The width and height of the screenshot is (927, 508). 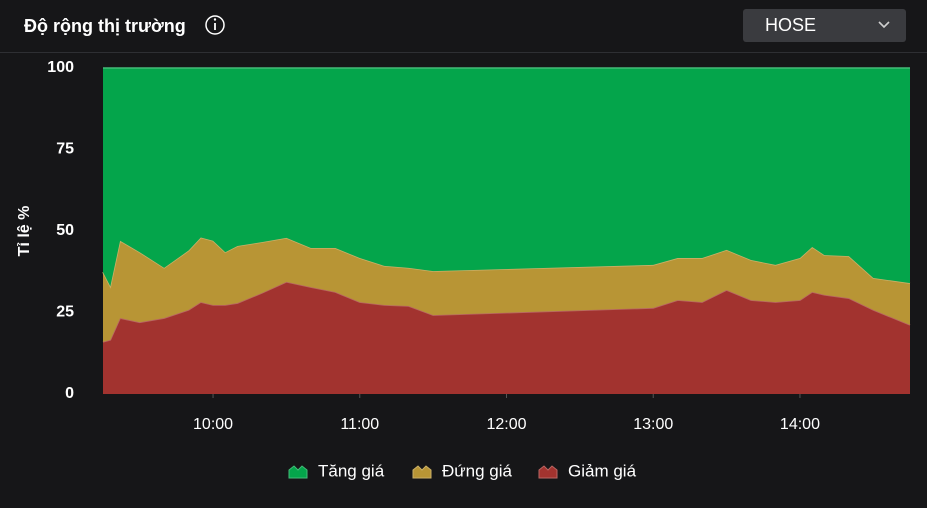 I want to click on x-tick-label: 13:00, so click(x=653, y=424).